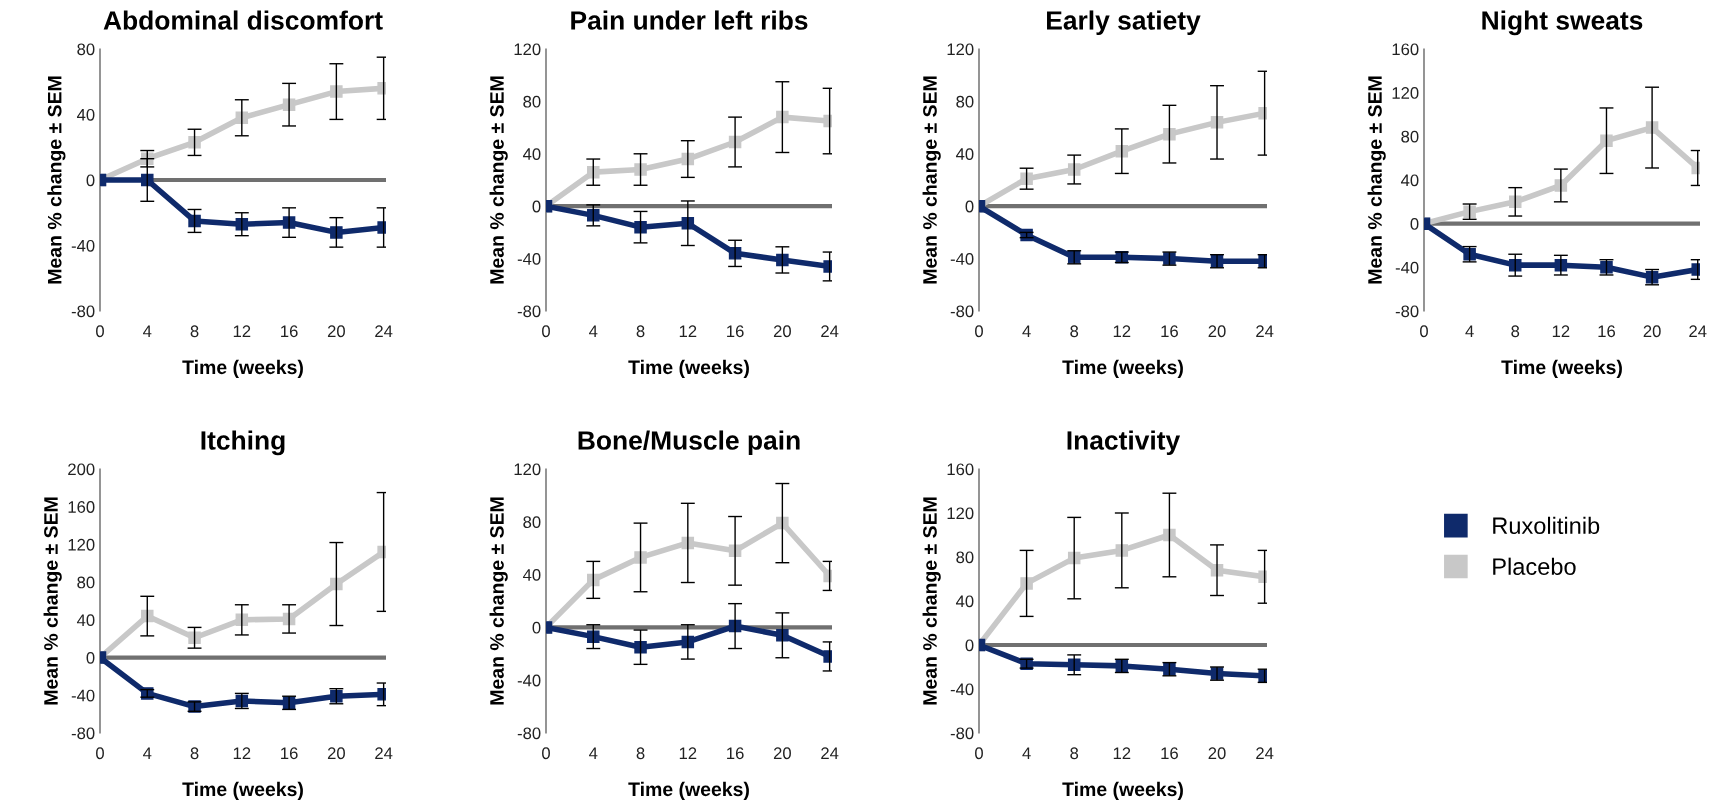 Image resolution: width=1713 pixels, height=807 pixels. What do you see at coordinates (1562, 23) in the screenshot?
I see `chart-title: Night sweats` at bounding box center [1562, 23].